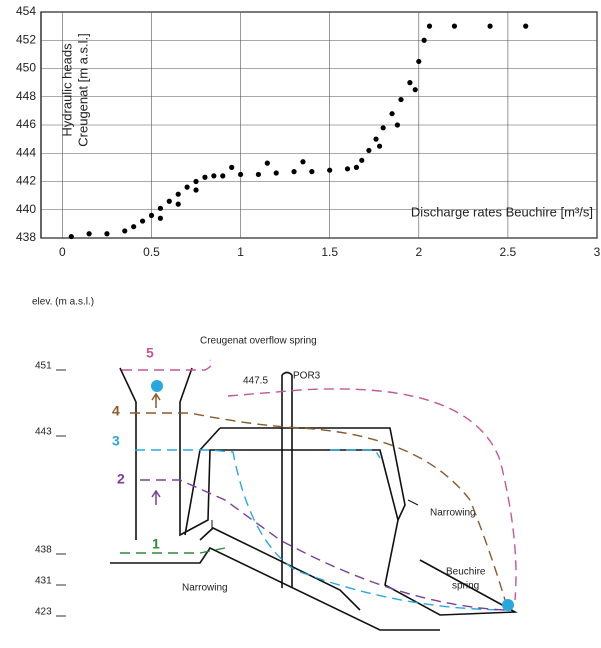  I want to click on y-tick-label: 452, so click(26, 39).